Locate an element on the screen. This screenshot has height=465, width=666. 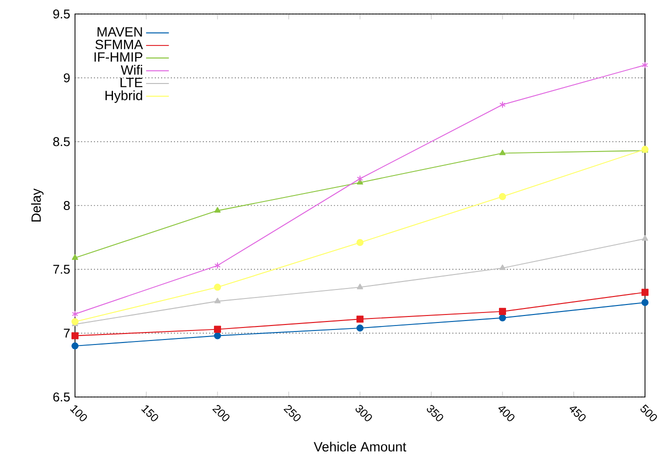
y-tick-label: 9.5 is located at coordinates (61, 14).